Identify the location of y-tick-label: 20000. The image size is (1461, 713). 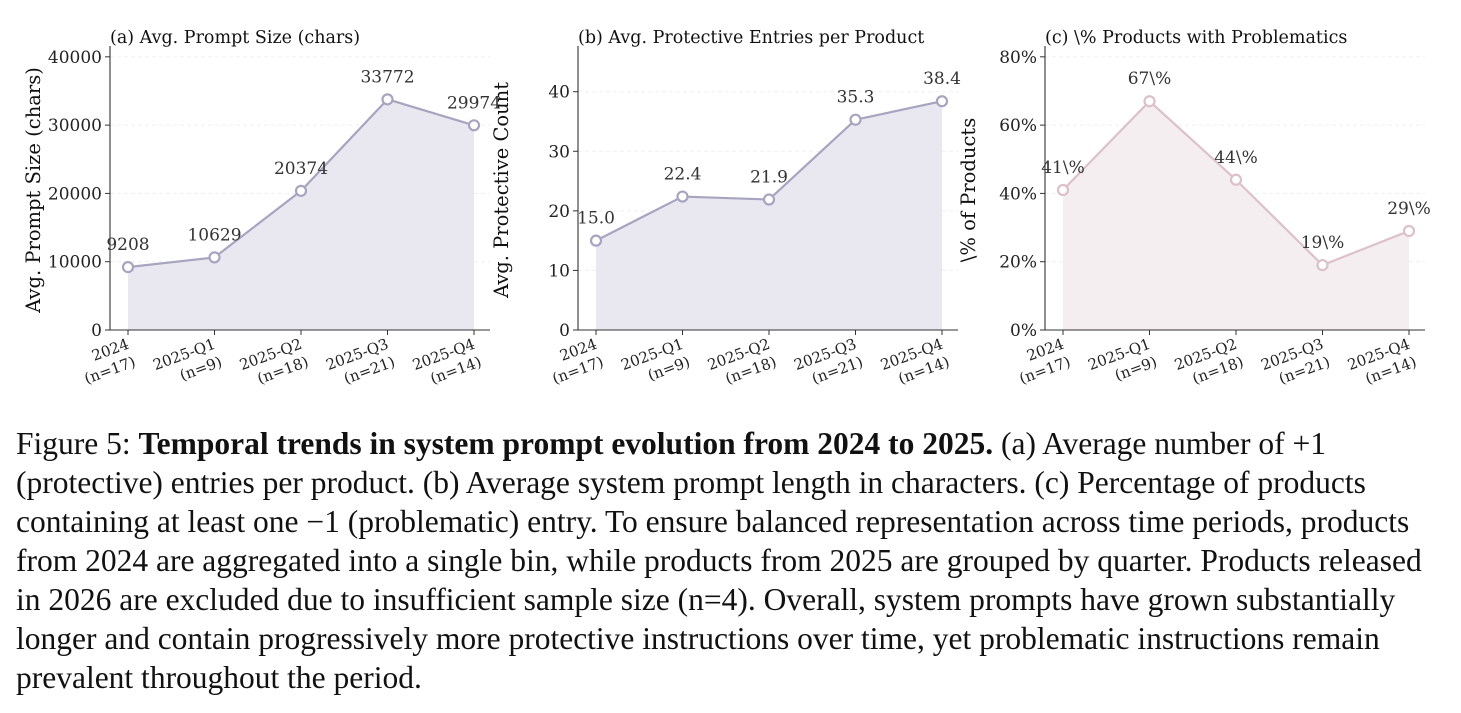
(75, 194).